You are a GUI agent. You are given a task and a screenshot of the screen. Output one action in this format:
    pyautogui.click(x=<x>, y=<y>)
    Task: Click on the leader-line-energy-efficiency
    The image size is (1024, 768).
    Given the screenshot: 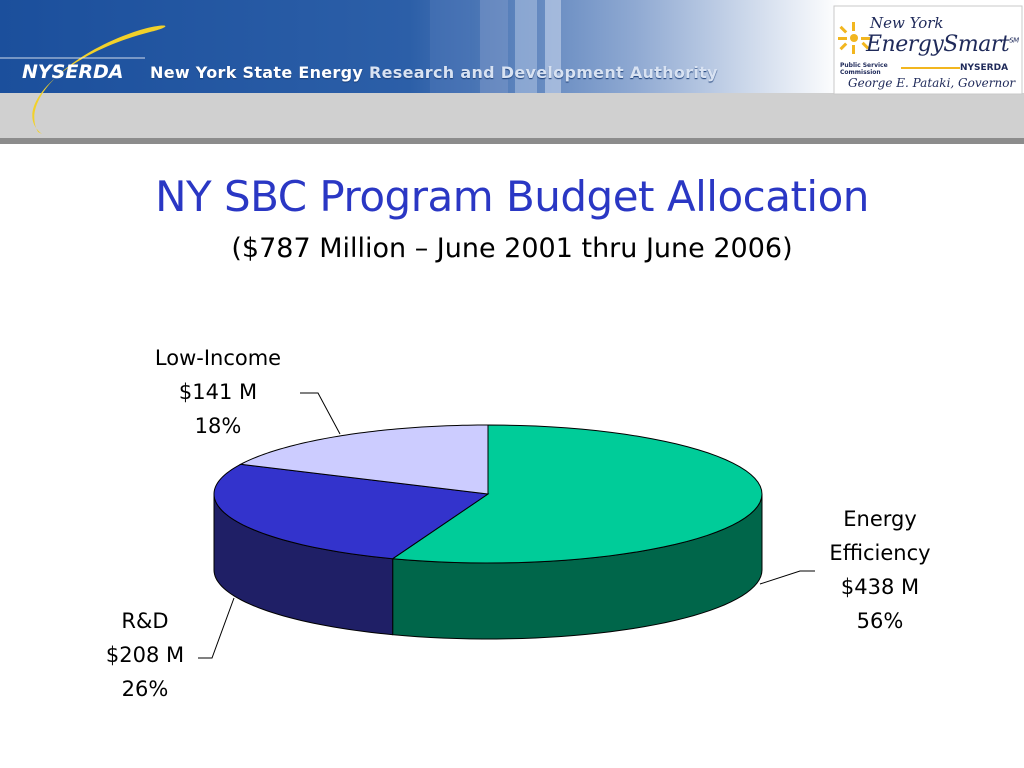 What is the action you would take?
    pyautogui.click(x=787, y=577)
    